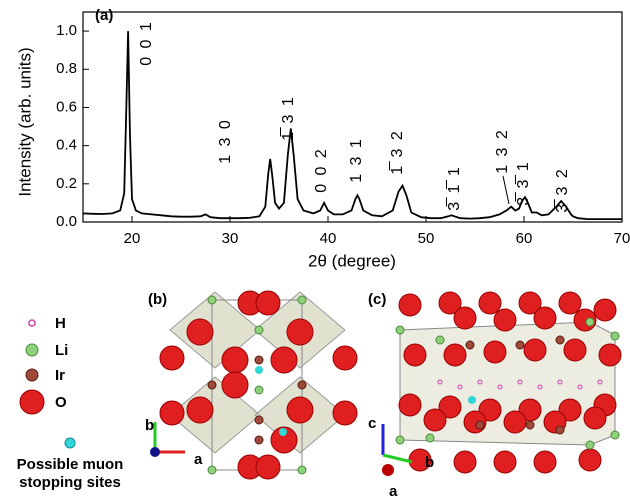  Describe the element at coordinates (321, 170) in the screenshot. I see `peak-label: 0 0 2` at that location.